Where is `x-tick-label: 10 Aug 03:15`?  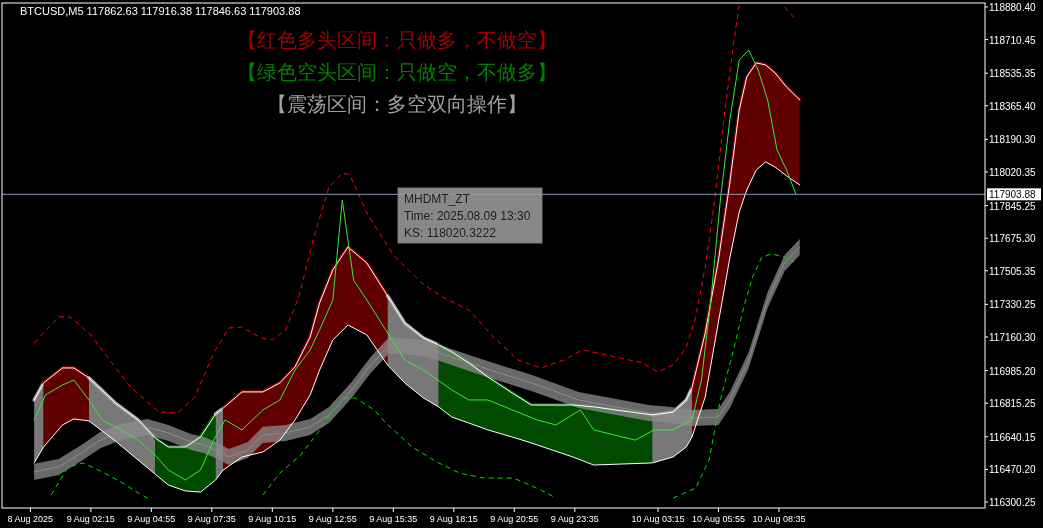
x-tick-label: 10 Aug 03:15 is located at coordinates (658, 519).